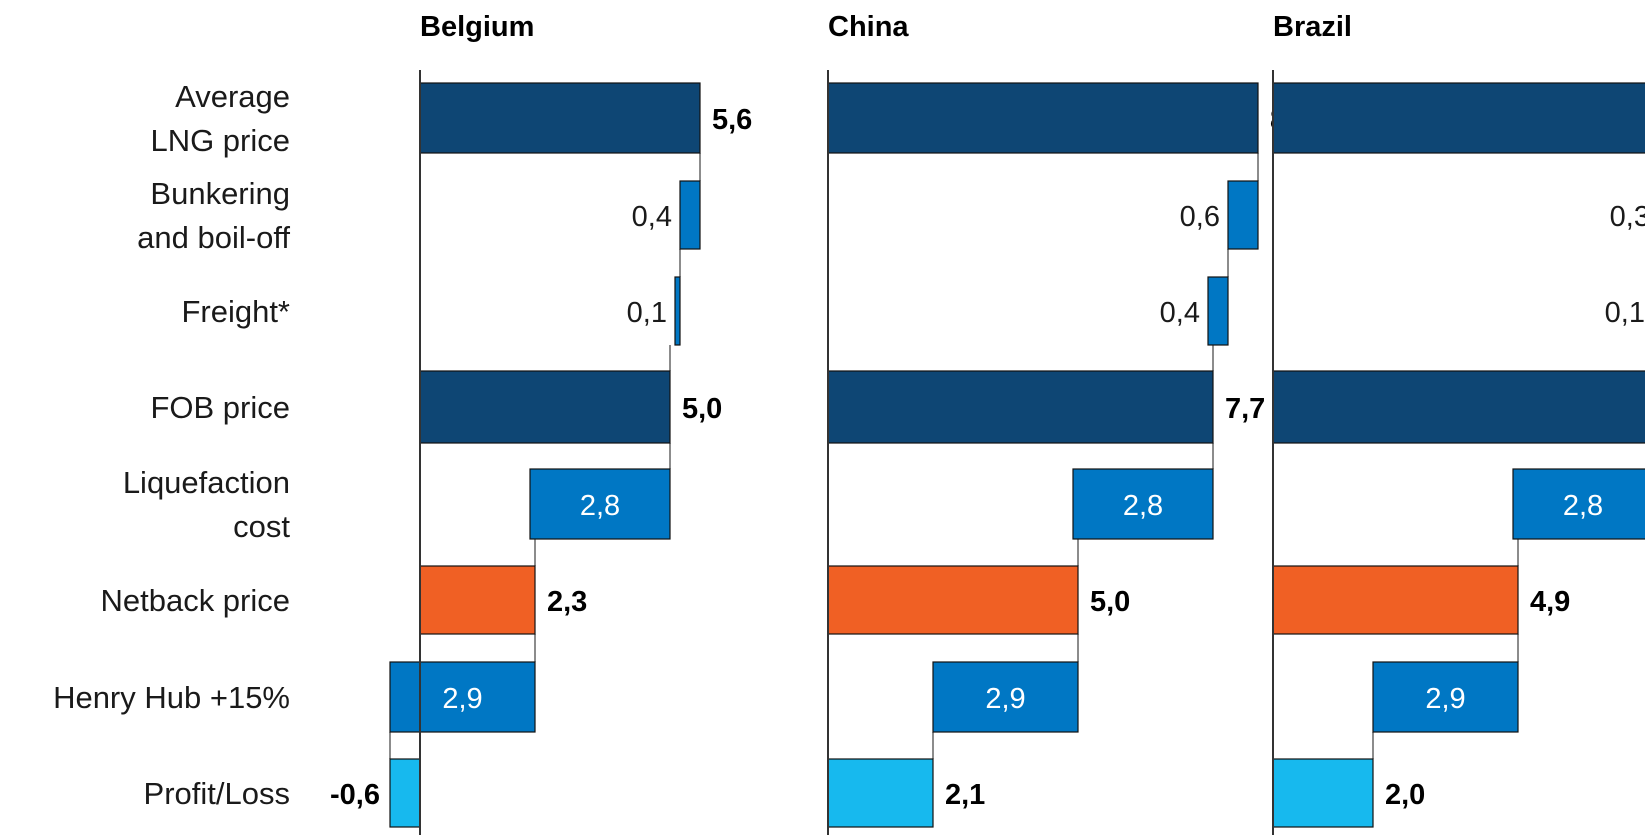 This screenshot has height=835, width=1645. Describe the element at coordinates (213, 215) in the screenshot. I see `category-label-1: Bunkering and boil-off` at that location.